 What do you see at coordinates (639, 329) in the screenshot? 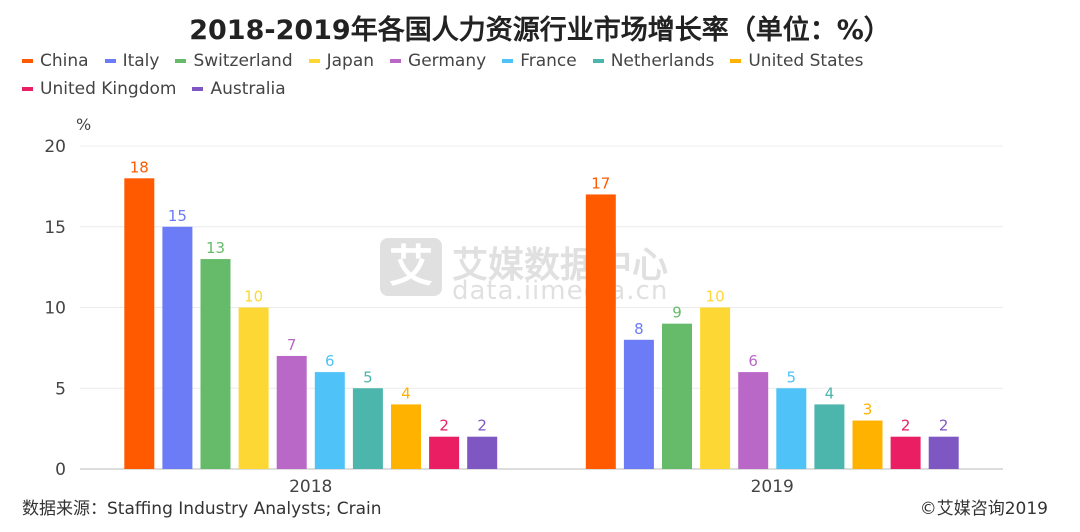
I see `data-label: 8` at bounding box center [639, 329].